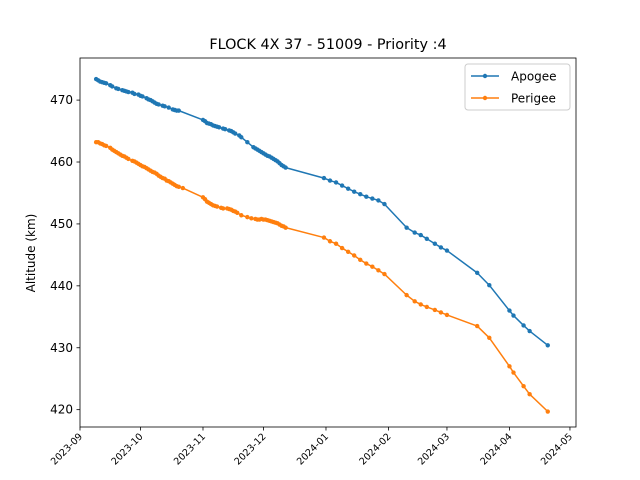  I want to click on chart-title: FLOCK 4X 37 - 51009 - Priority :4, so click(327, 45).